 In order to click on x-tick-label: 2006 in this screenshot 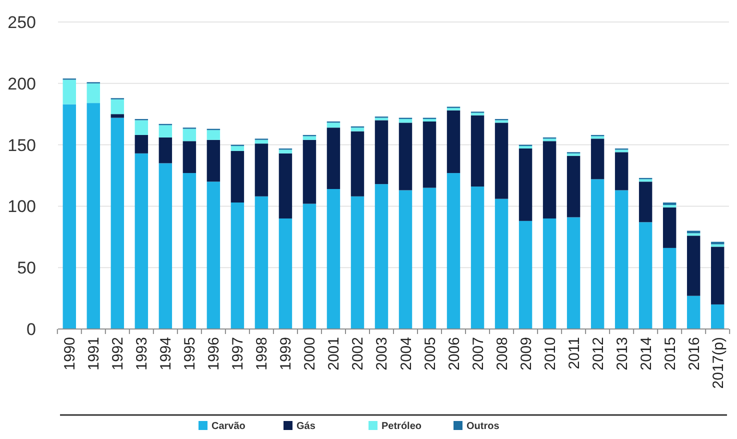, I will do `click(454, 353)`.